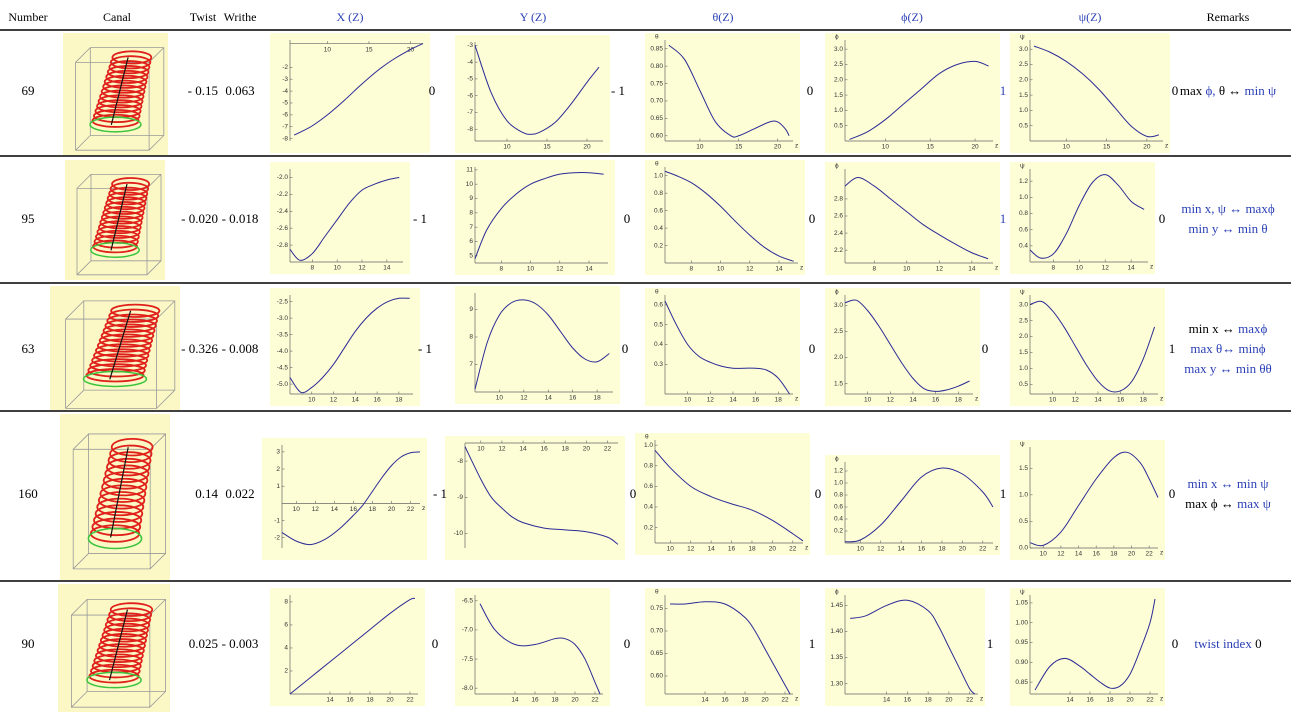  Describe the element at coordinates (470, 112) in the screenshot. I see `y-tick-label: -7` at that location.